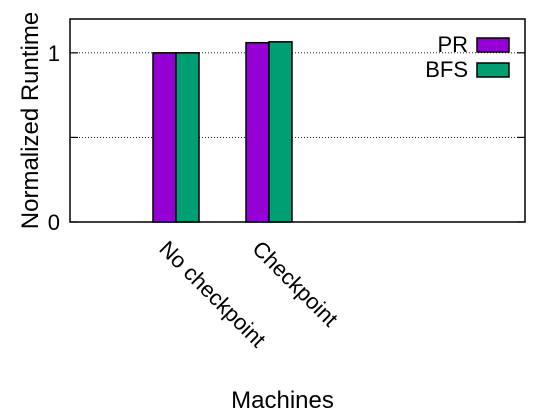 The height and width of the screenshot is (420, 544). I want to click on y-tick-label: 0, so click(54, 222).